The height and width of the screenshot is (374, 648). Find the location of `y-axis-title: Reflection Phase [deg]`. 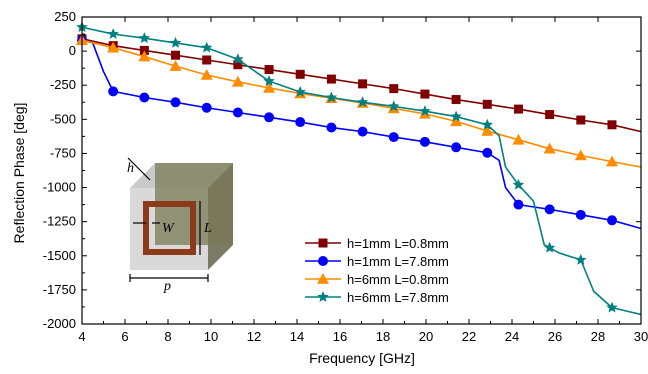

y-axis-title: Reflection Phase [deg] is located at coordinates (19, 173).